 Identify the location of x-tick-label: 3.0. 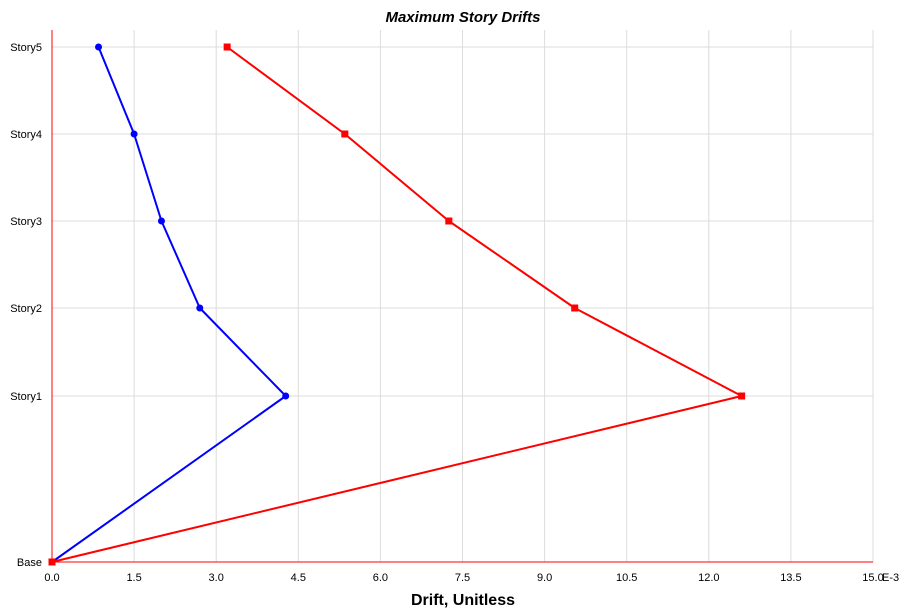
(216, 578).